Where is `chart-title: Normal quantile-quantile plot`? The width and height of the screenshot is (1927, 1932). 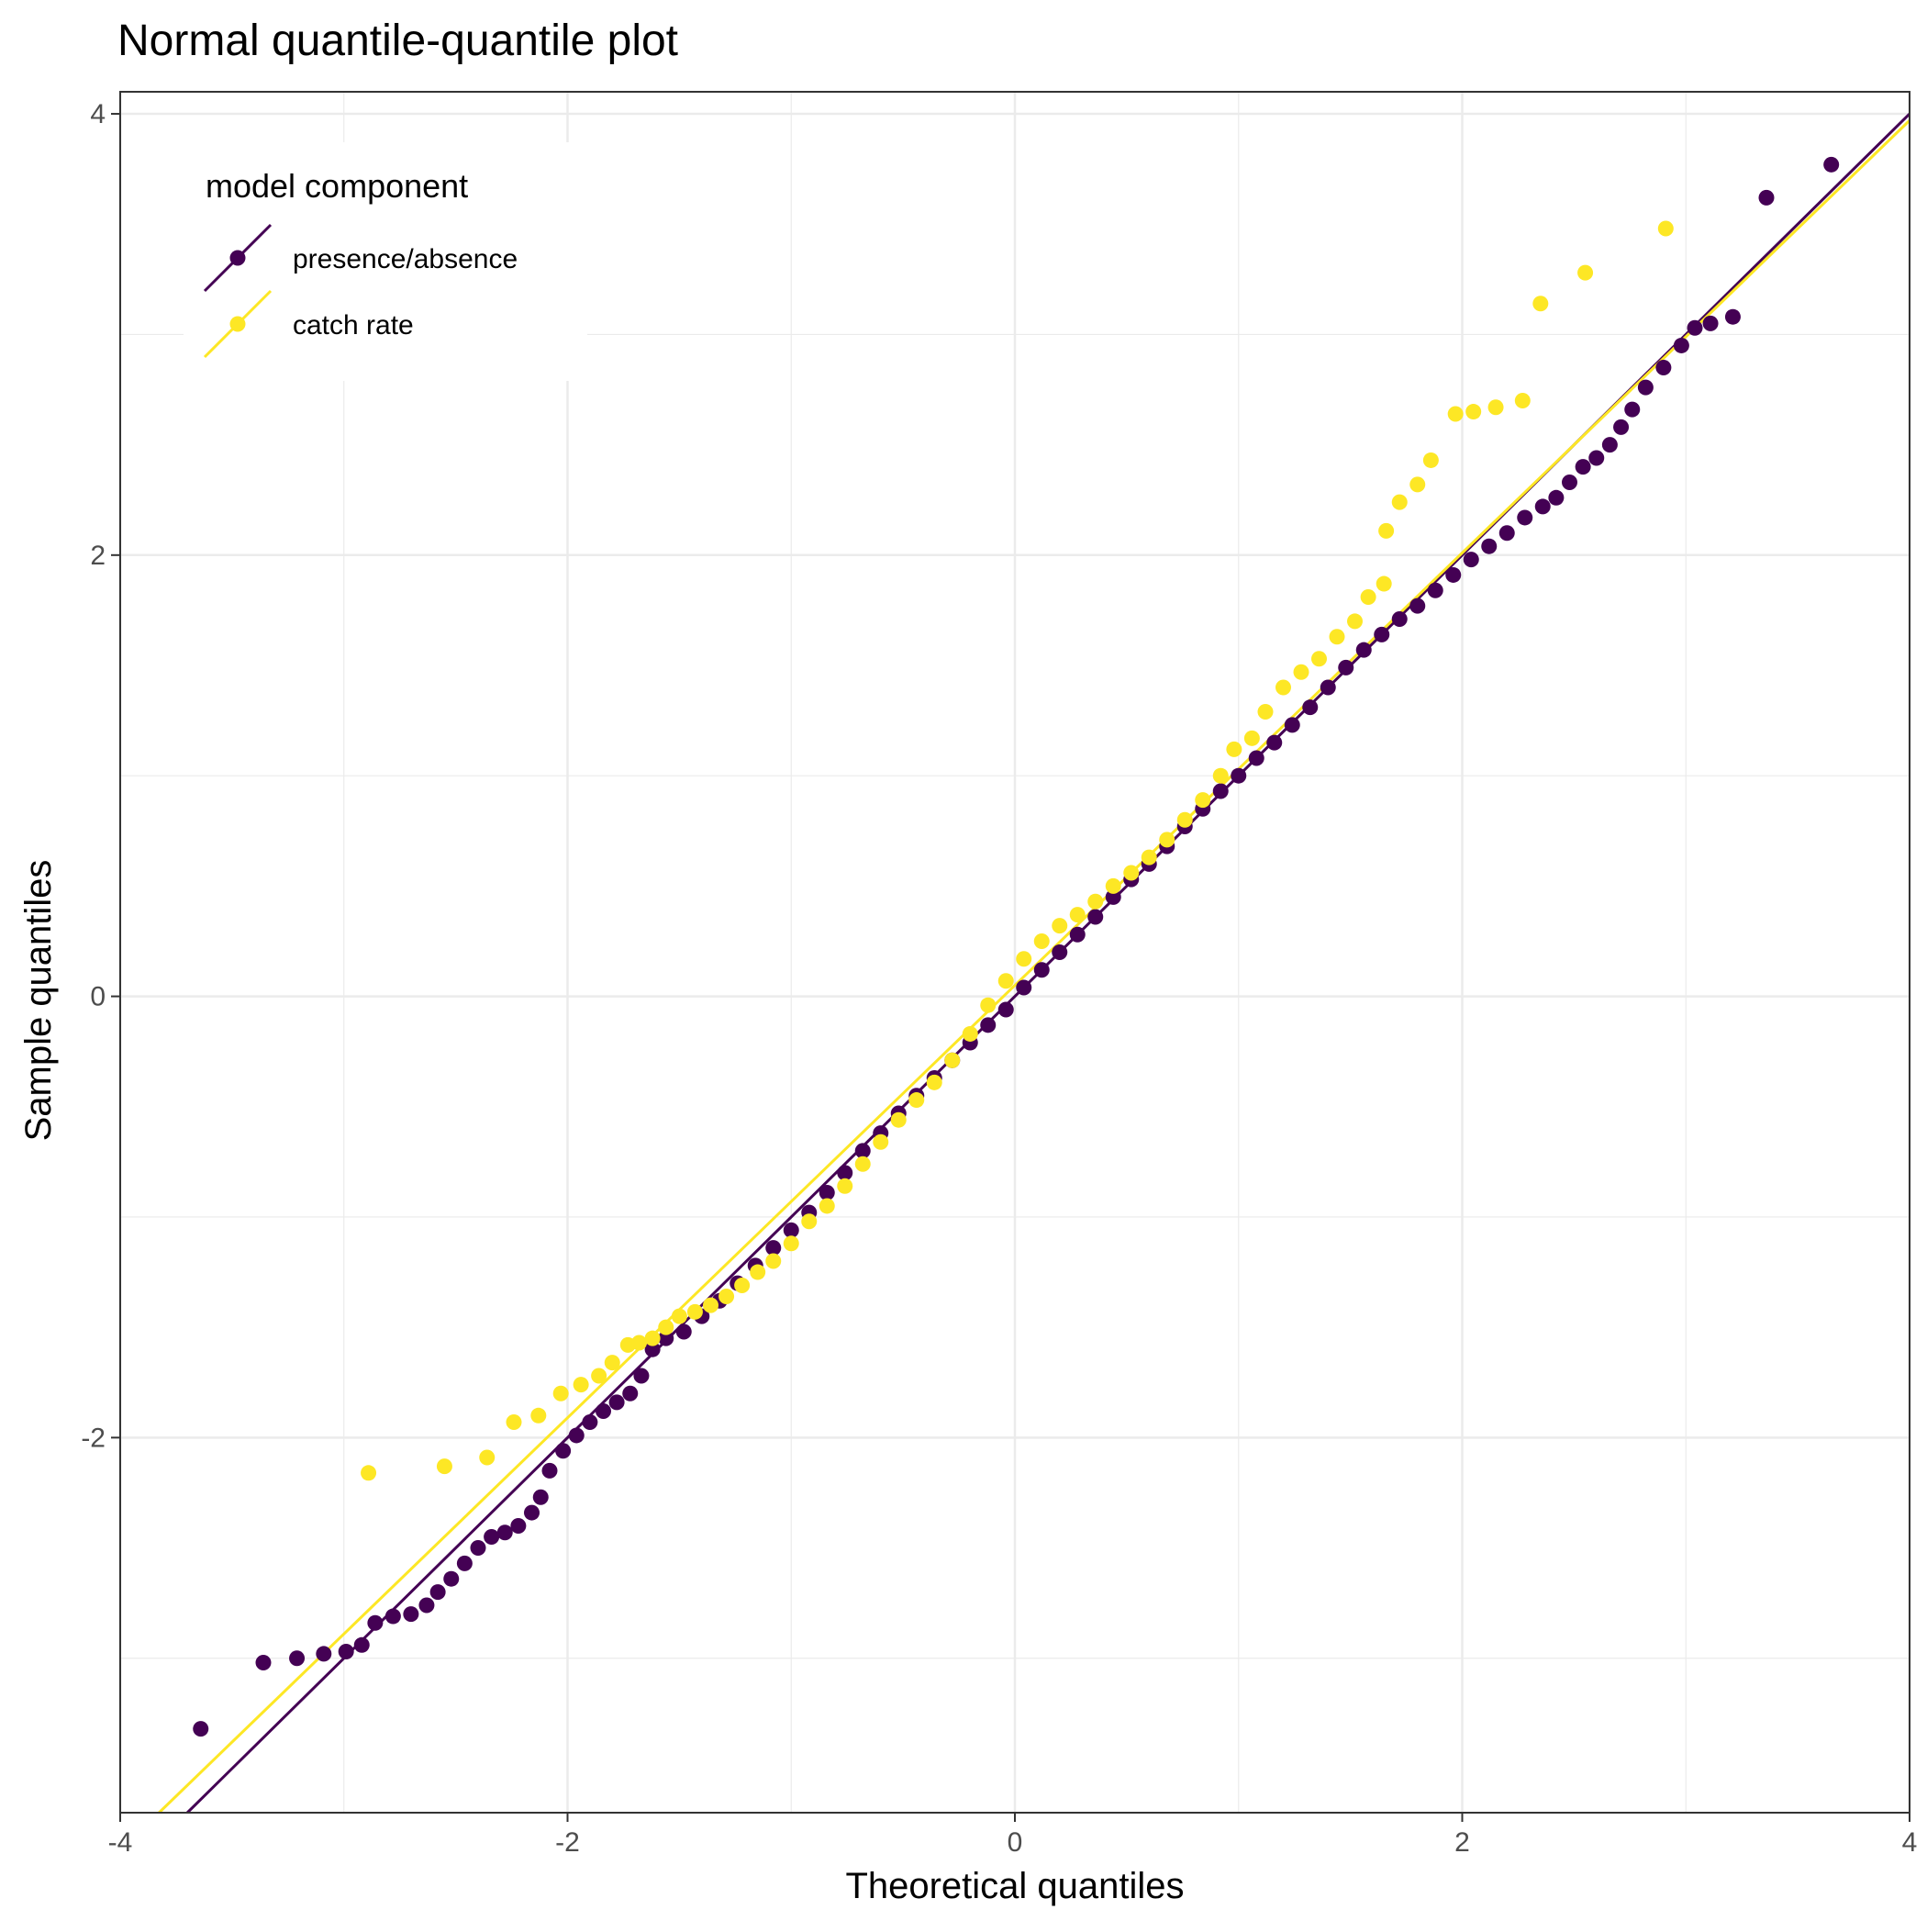 chart-title: Normal quantile-quantile plot is located at coordinates (397, 41).